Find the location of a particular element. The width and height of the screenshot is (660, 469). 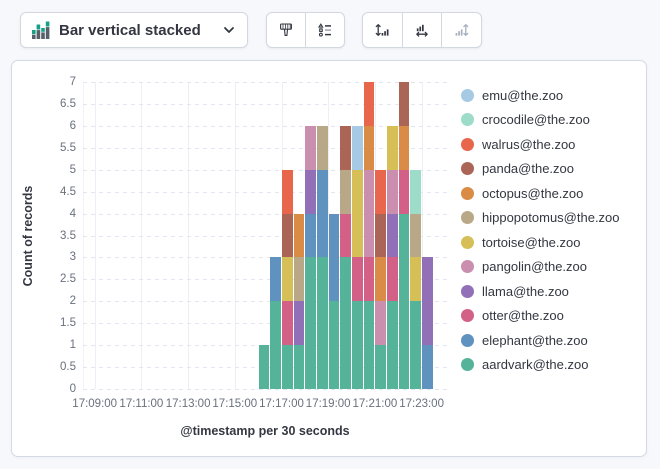

legend-item: octopus@the.zoo is located at coordinates (552, 193).